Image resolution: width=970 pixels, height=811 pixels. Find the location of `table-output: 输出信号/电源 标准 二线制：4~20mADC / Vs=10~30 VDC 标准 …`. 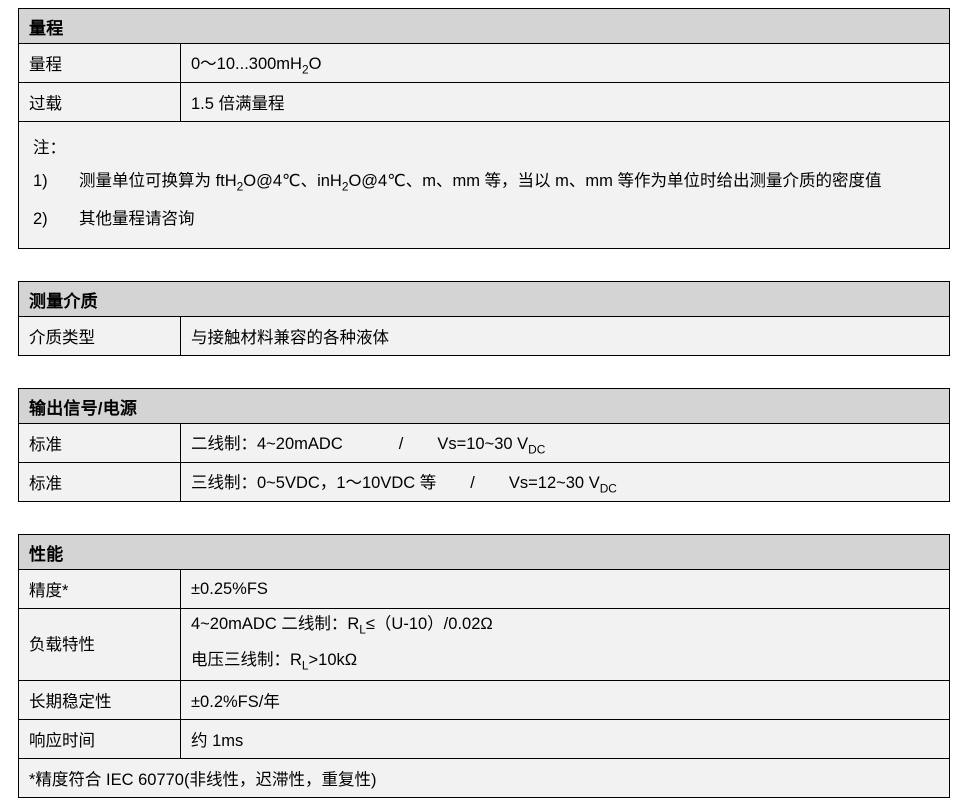

table-output: 输出信号/电源 标准 二线制：4~20mADC / Vs=10~30 VDC 标准 … is located at coordinates (484, 445).